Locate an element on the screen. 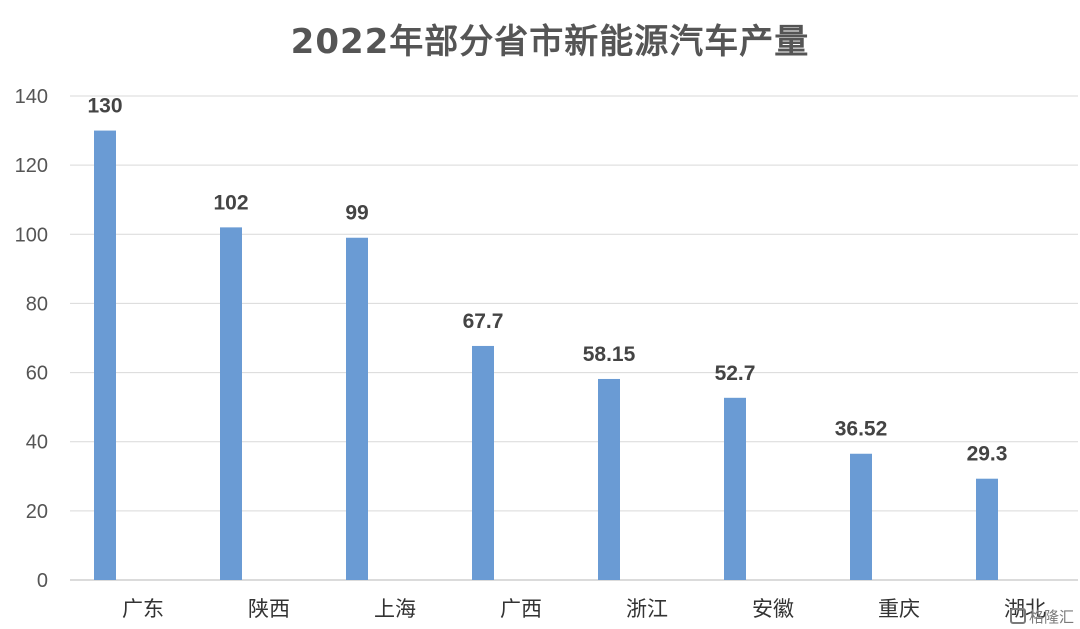  data-label: 67.7 is located at coordinates (483, 321).